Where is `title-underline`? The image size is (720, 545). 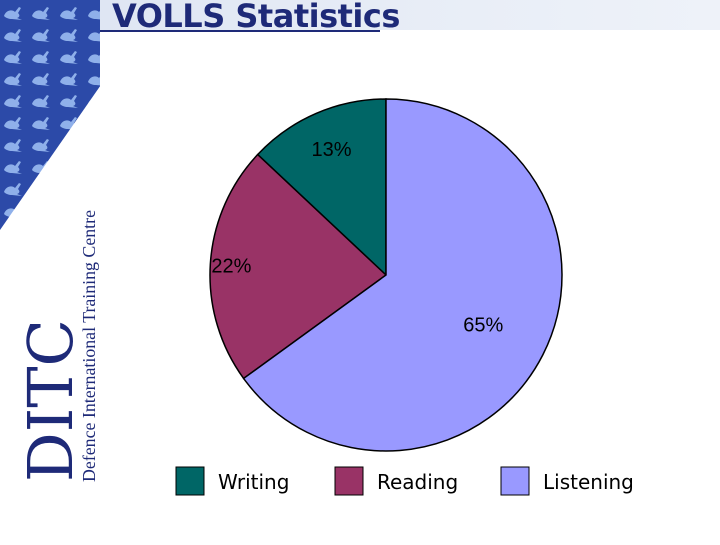
title-underline is located at coordinates (240, 31).